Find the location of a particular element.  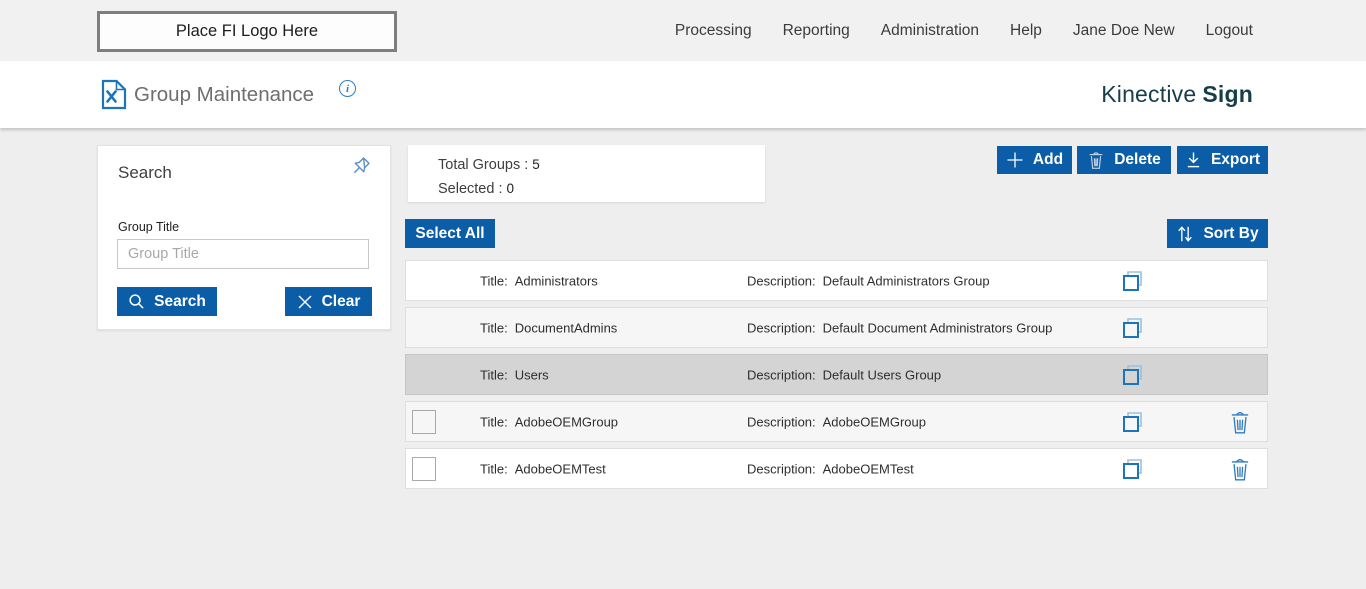

group-title-label: Group Title is located at coordinates (149, 227).